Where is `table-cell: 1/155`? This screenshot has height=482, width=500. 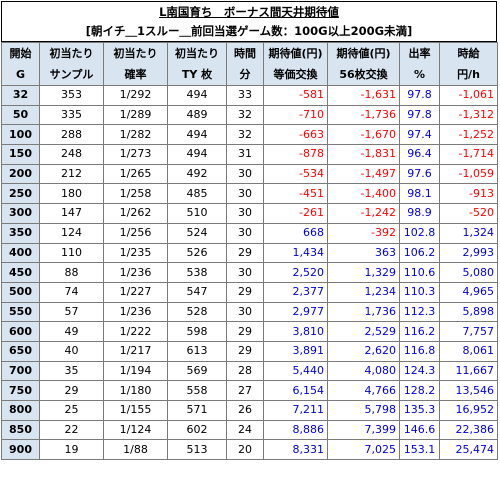 table-cell: 1/155 is located at coordinates (135, 410).